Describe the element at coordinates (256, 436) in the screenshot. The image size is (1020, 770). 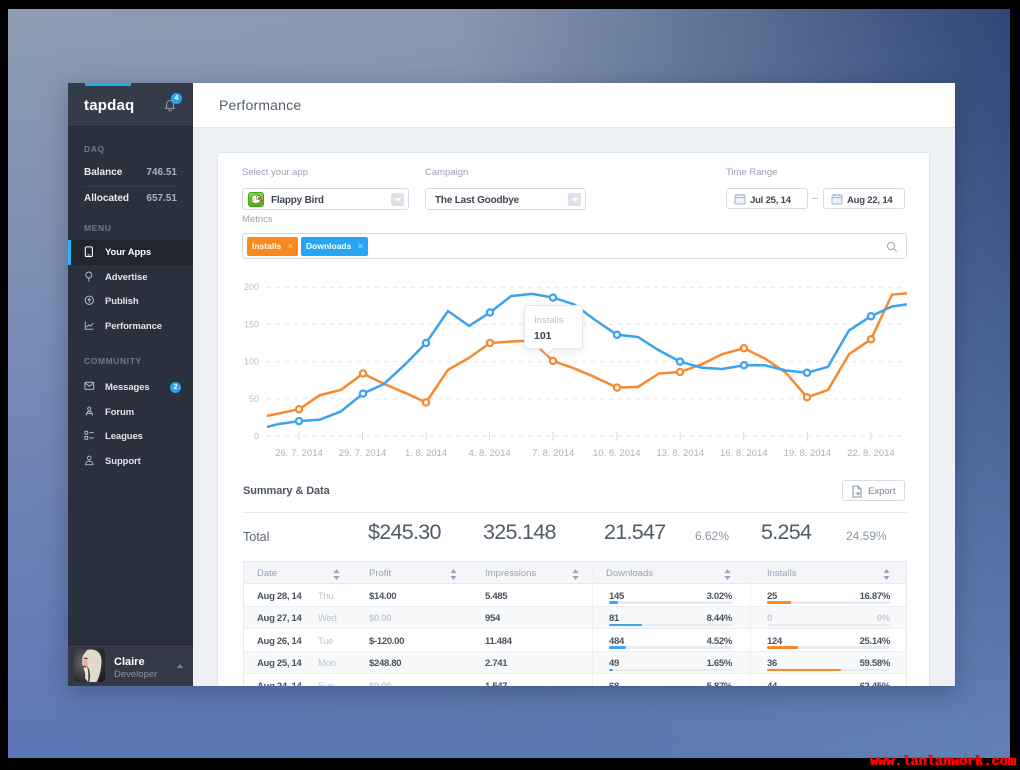
I see `svg-text: 0` at that location.